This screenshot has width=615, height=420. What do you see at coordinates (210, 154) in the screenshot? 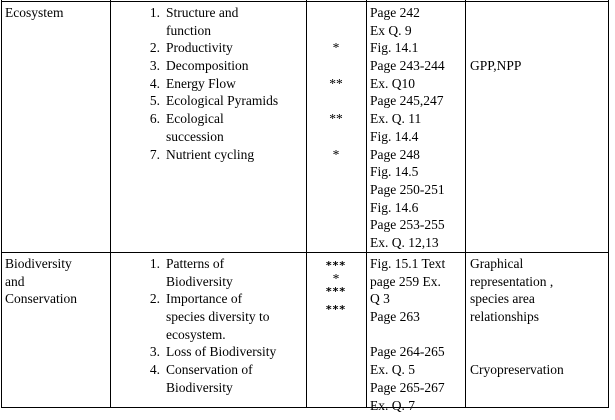
I see `subtopic-text: Nutrient cycling` at bounding box center [210, 154].